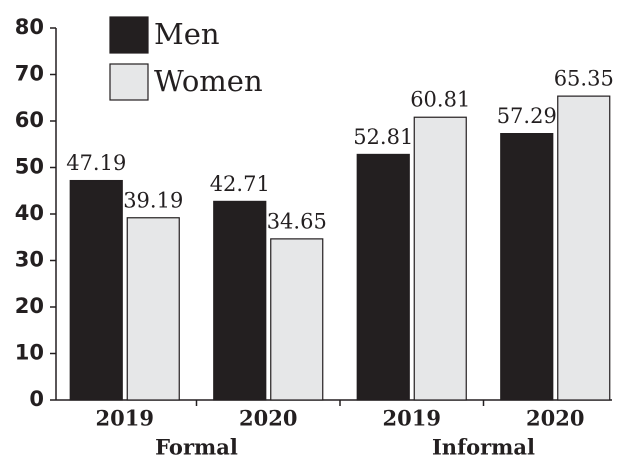 The image size is (618, 461). What do you see at coordinates (29, 27) in the screenshot?
I see `y-tick-label: 80` at bounding box center [29, 27].